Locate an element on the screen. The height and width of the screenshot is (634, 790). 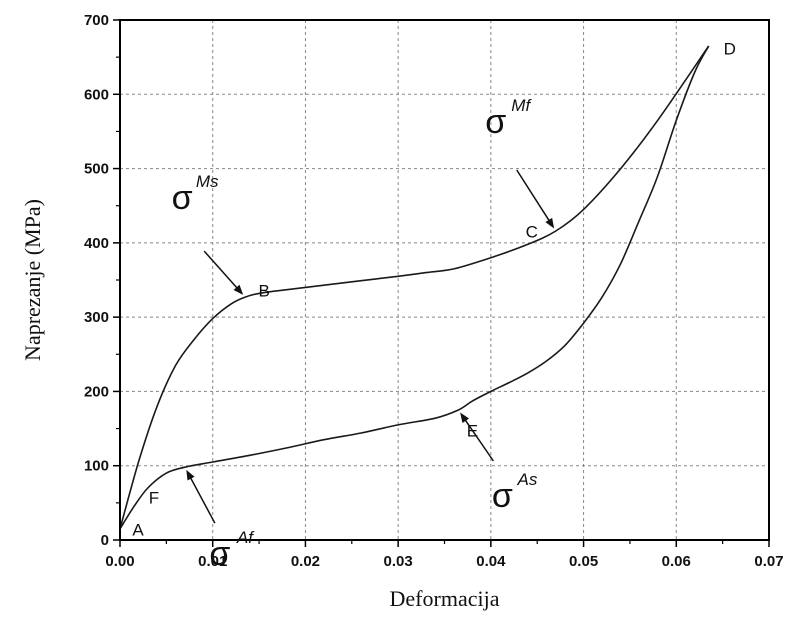
x-tick-label: 0.02 is located at coordinates (305, 561).